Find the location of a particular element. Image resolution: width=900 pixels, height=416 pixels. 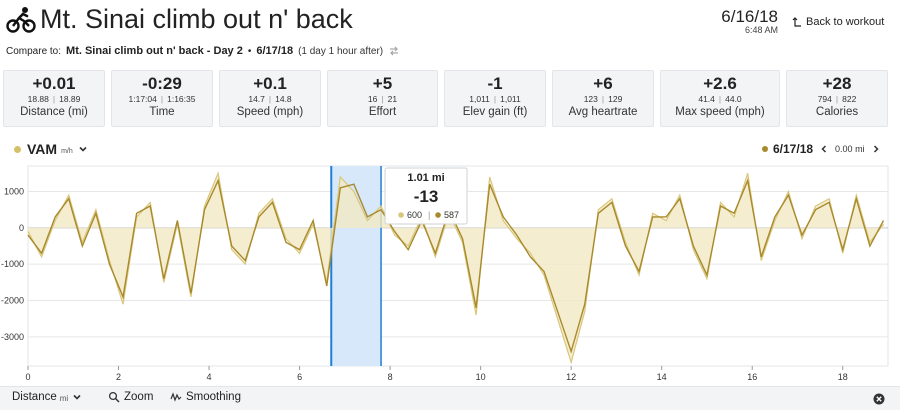

stat-values: 1,011 | 1,011 is located at coordinates (495, 99).